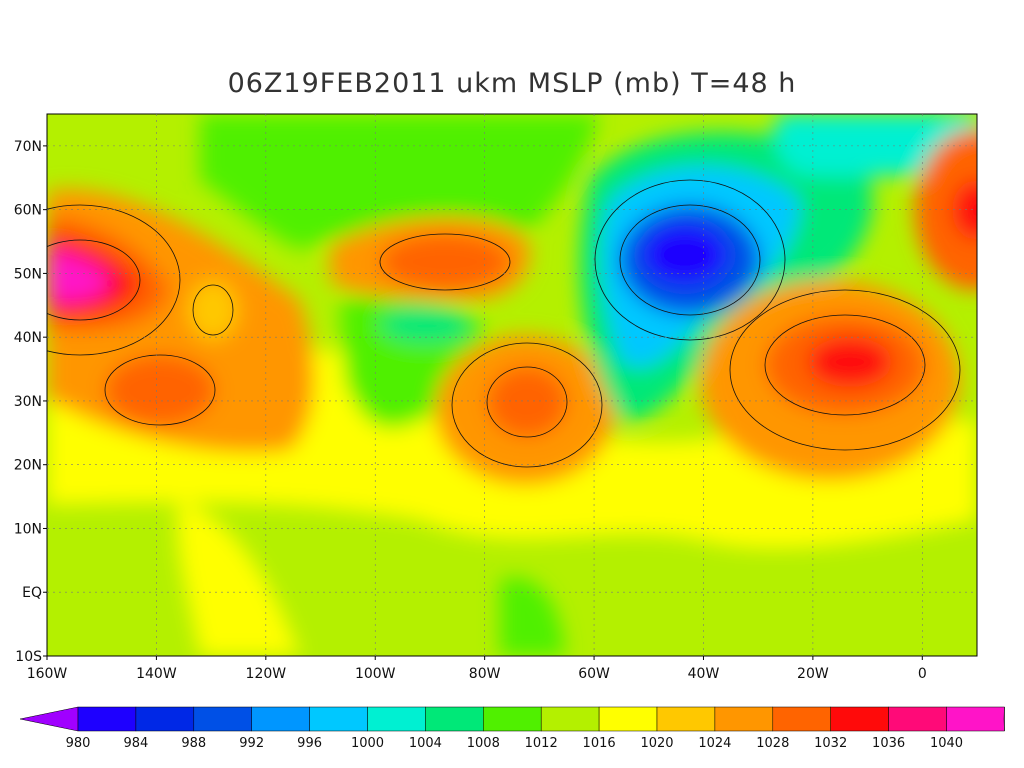 This screenshot has height=768, width=1024. Describe the element at coordinates (78, 743) in the screenshot. I see `colorbar-label: 980` at that location.